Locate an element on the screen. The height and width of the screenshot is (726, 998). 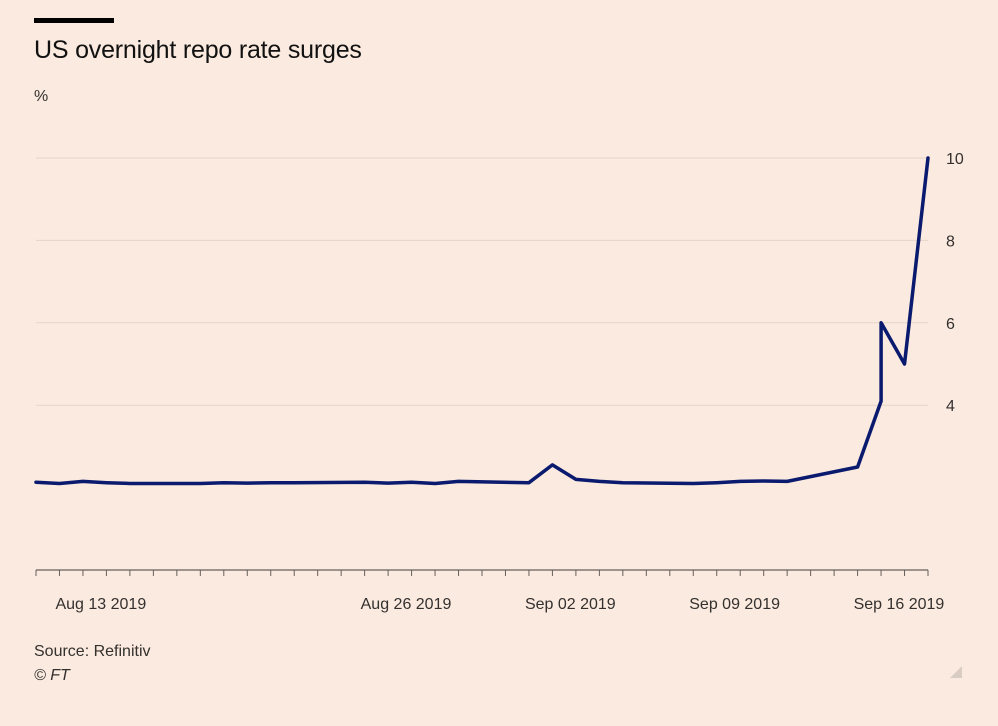
x-tick-label: Sep 16 2019 is located at coordinates (899, 604).